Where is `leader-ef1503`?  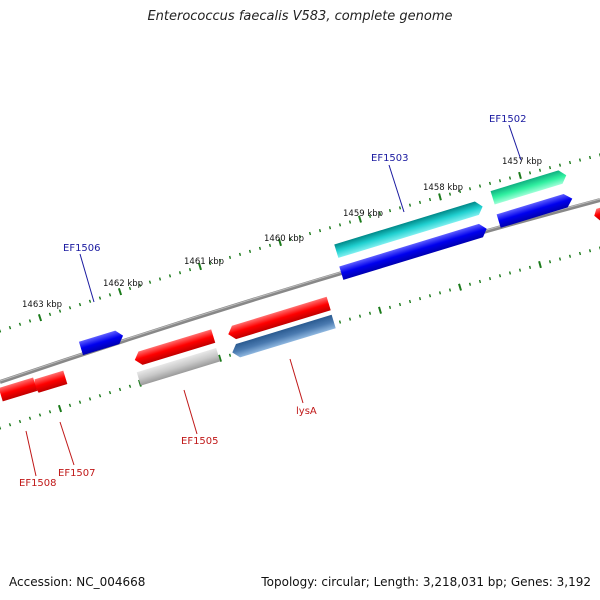 leader-ef1503 is located at coordinates (396, 188).